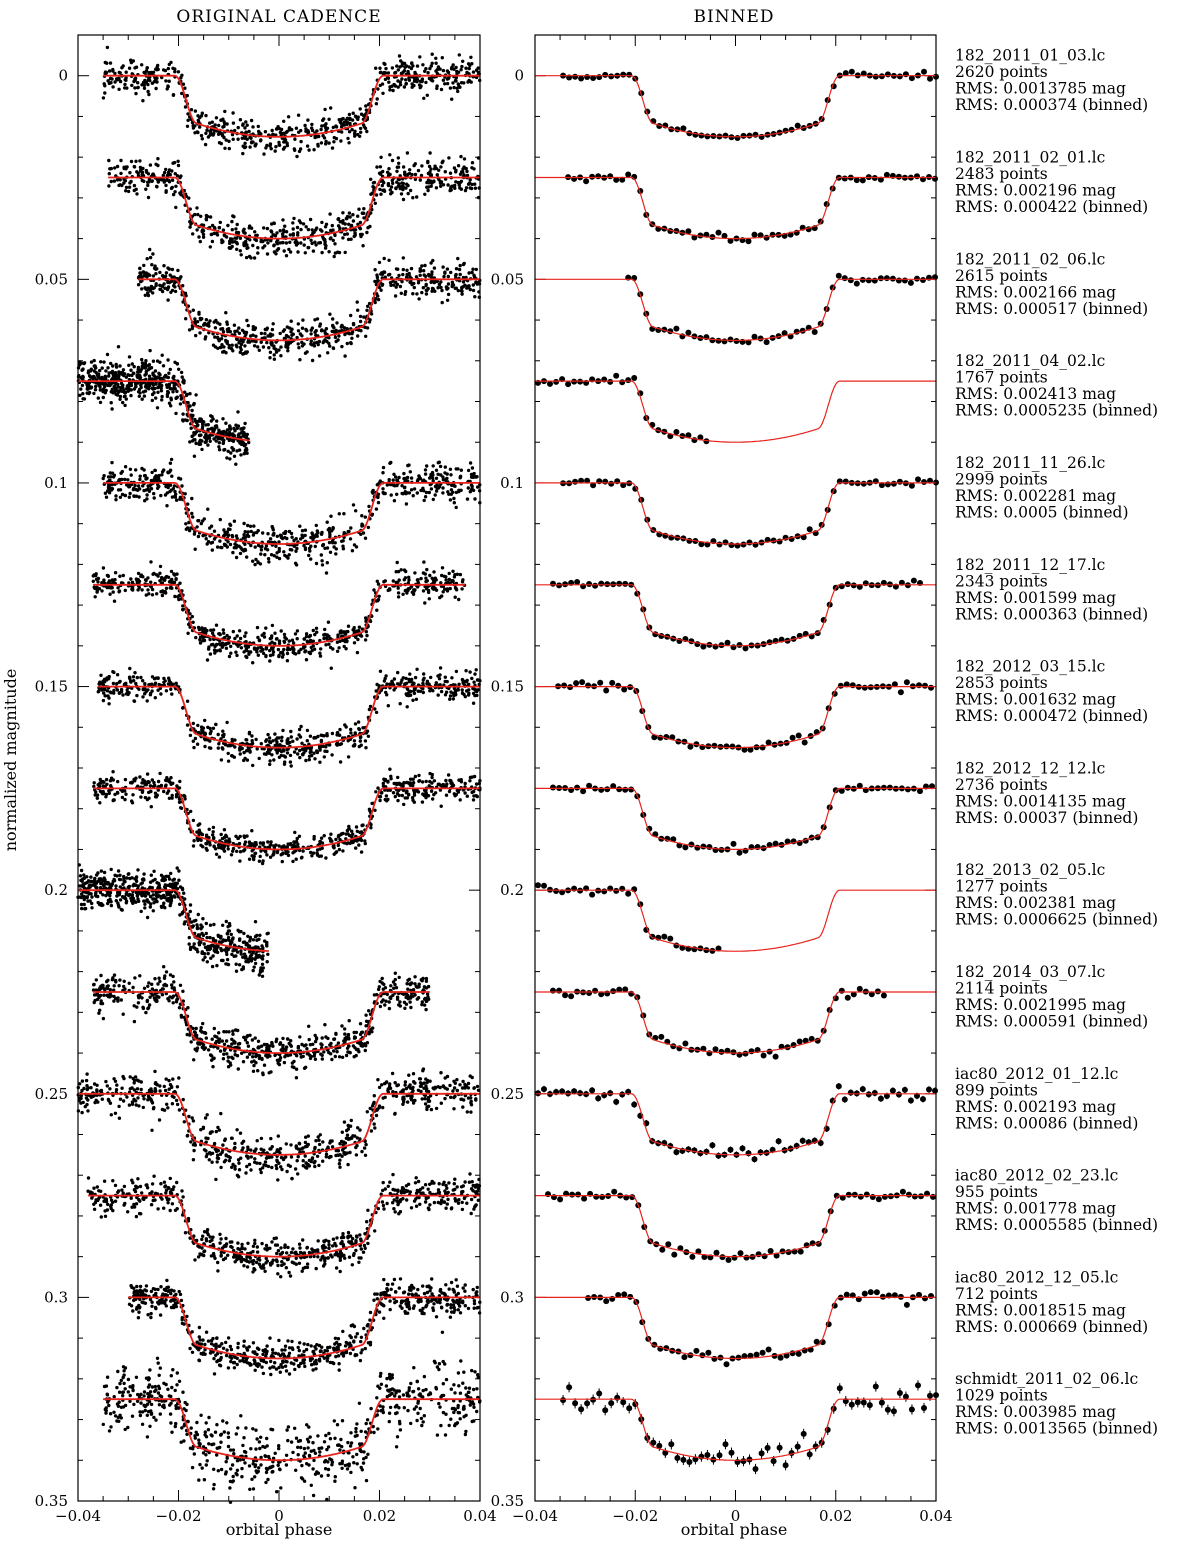 The height and width of the screenshot is (1543, 1200). Describe the element at coordinates (291, 106) in the screenshot. I see `transit-model-curve` at that location.